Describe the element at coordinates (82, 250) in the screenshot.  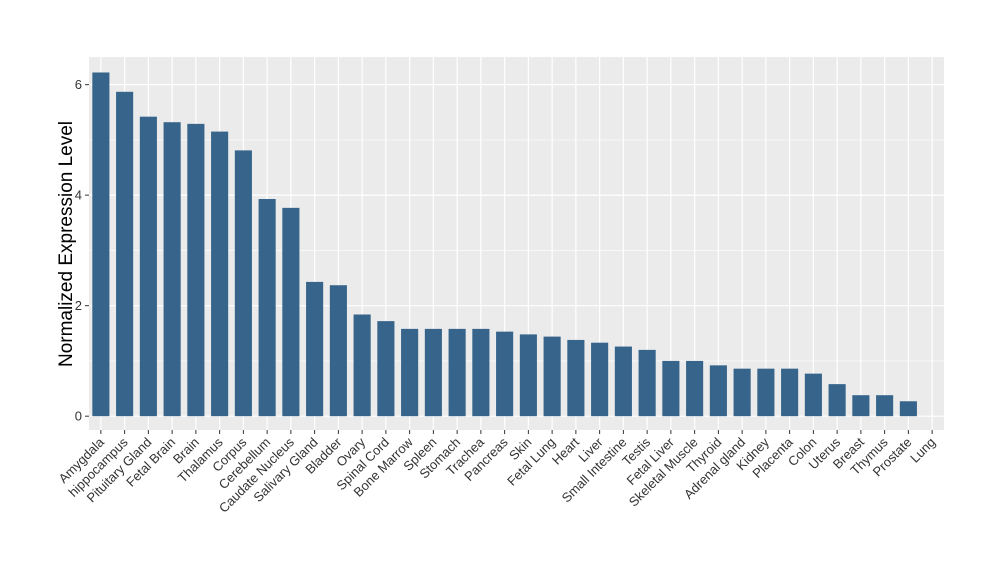
I see `y-axis-ticks: 0 2 4 6` at that location.